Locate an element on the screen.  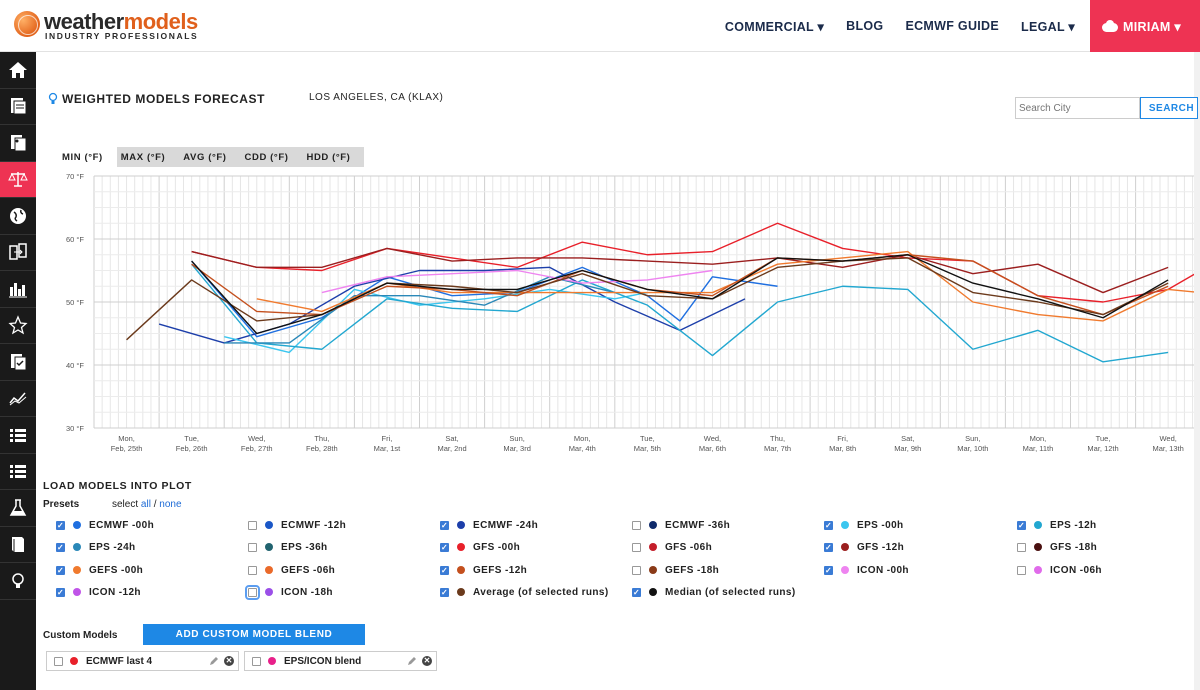
user-menu-button: MIRIAM ▾ is located at coordinates (1145, 26).